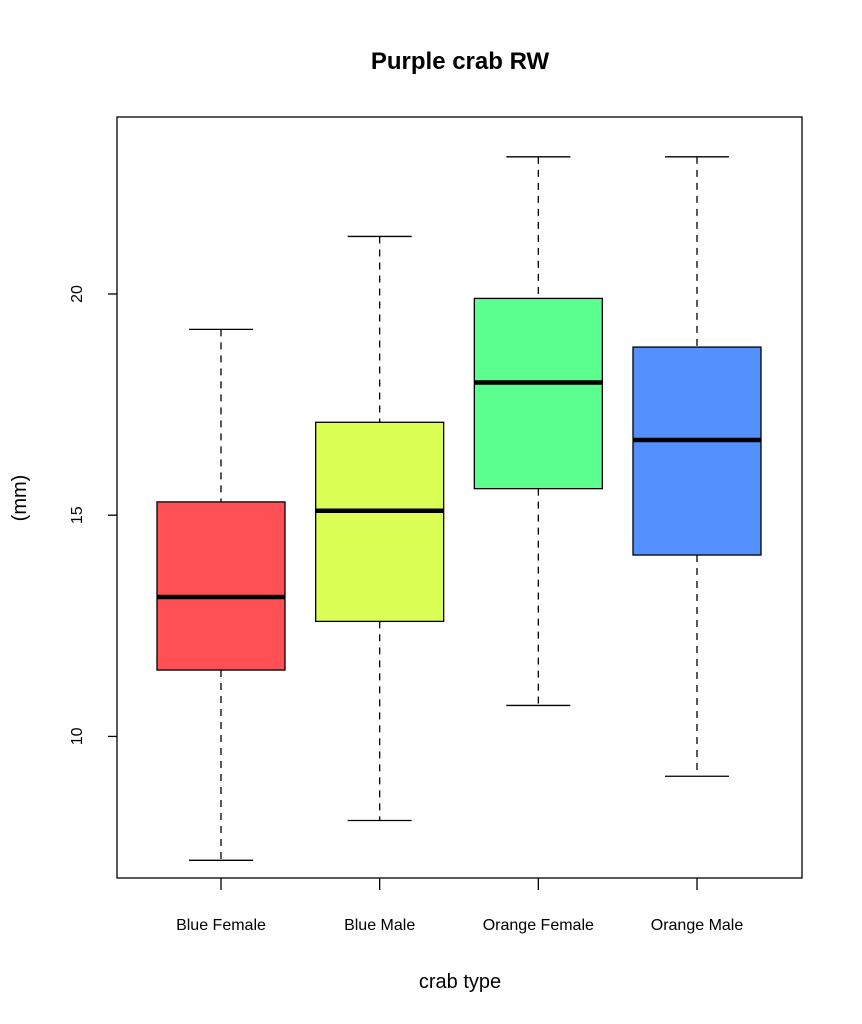 Image resolution: width=862 pixels, height=1024 pixels. What do you see at coordinates (77, 294) in the screenshot?
I see `y-tick-label: 20` at bounding box center [77, 294].